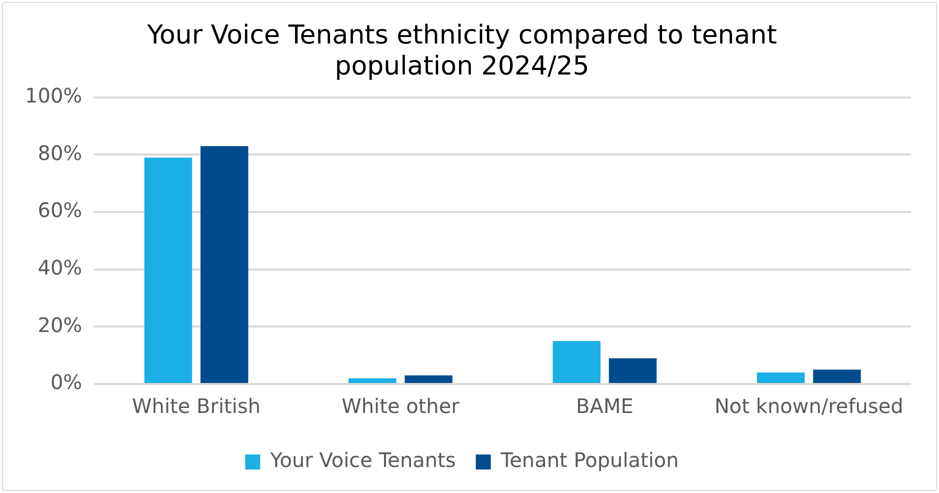 This screenshot has width=939, height=493. What do you see at coordinates (60, 324) in the screenshot?
I see `y-tick-label: 20%` at bounding box center [60, 324].